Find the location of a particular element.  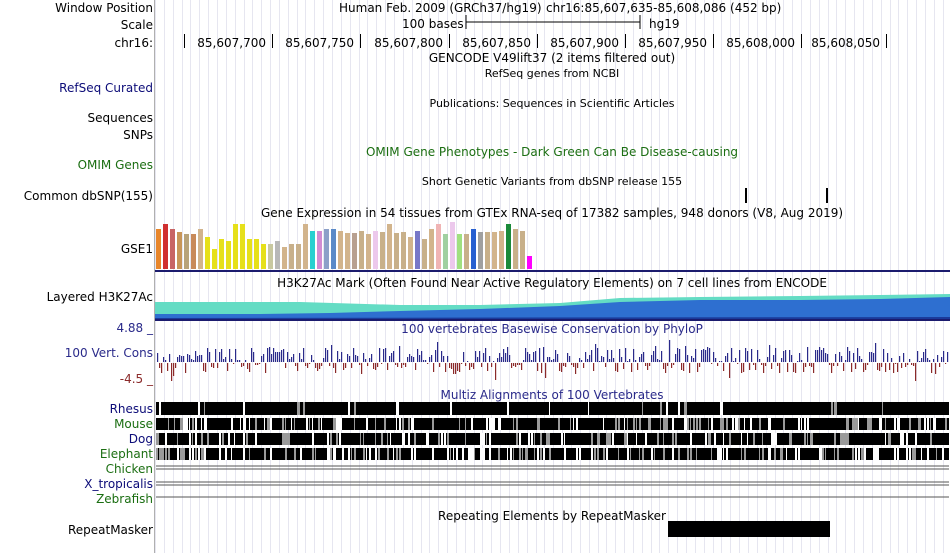

ruler-tick-label: 85,607,750 is located at coordinates (319, 43).